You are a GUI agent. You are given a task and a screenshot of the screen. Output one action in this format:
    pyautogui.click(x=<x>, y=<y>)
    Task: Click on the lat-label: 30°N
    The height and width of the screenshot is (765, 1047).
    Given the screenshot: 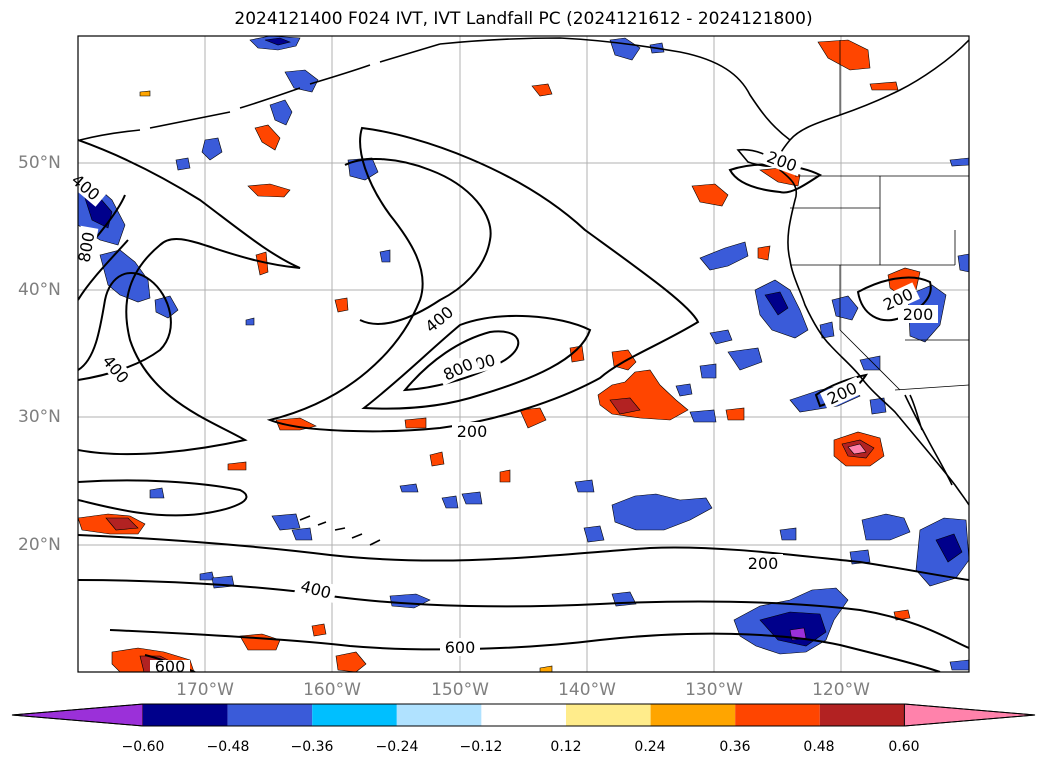 What is the action you would take?
    pyautogui.click(x=39, y=417)
    